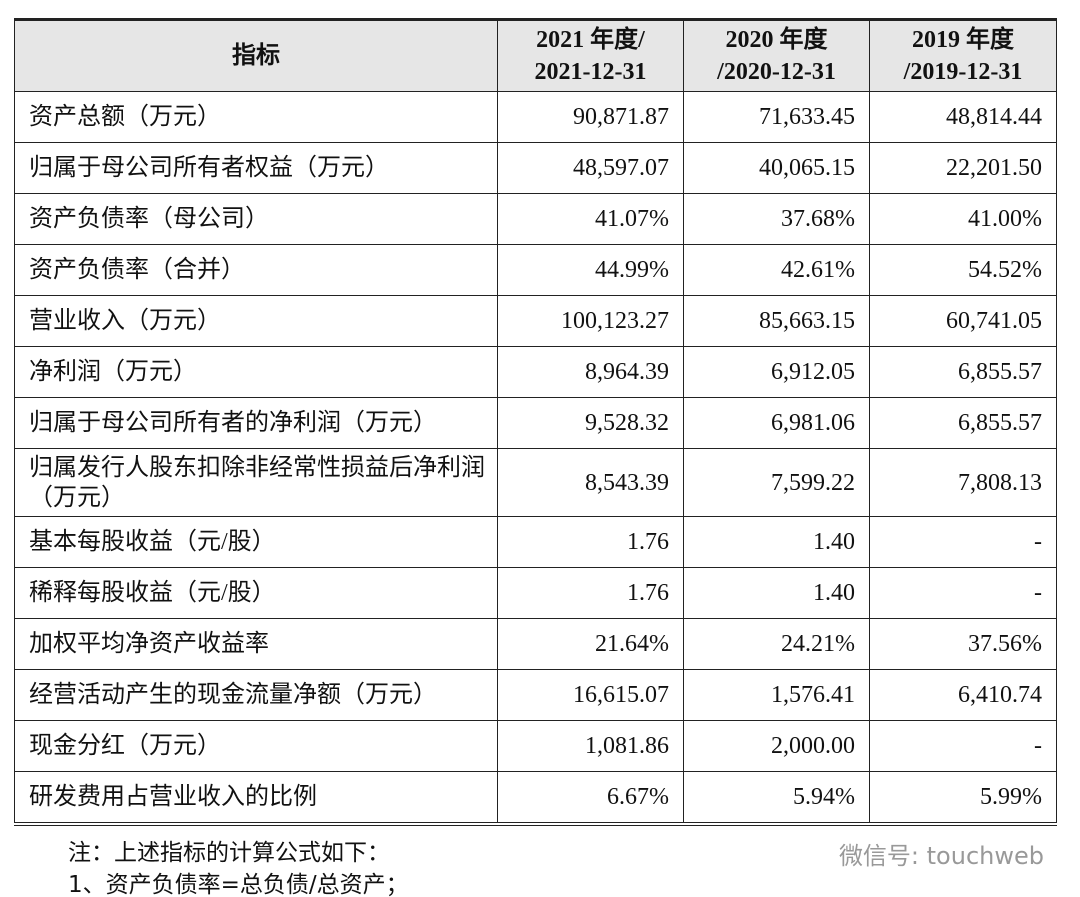 The image size is (1080, 897). I want to click on label-cell: 归属发行人股东扣除非经常性损益后净利润（万元）, so click(256, 482).